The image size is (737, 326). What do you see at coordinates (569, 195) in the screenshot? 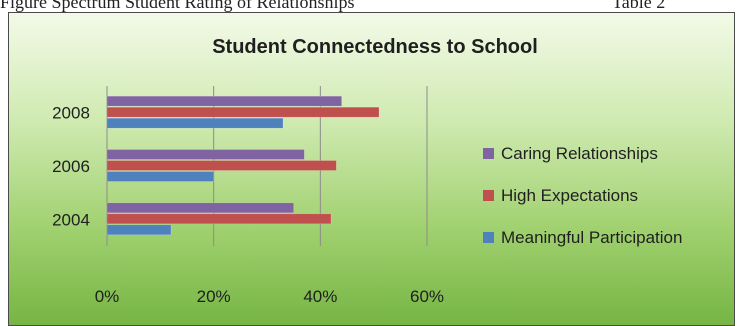
I see `legend-label: High Expectations` at bounding box center [569, 195].